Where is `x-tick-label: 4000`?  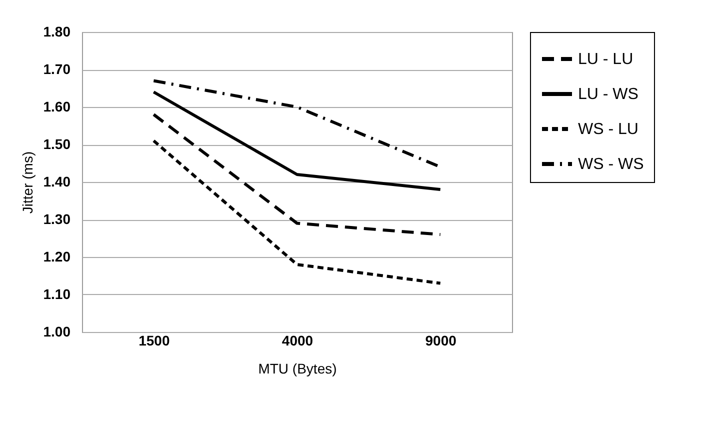
x-tick-label: 4000 is located at coordinates (298, 340).